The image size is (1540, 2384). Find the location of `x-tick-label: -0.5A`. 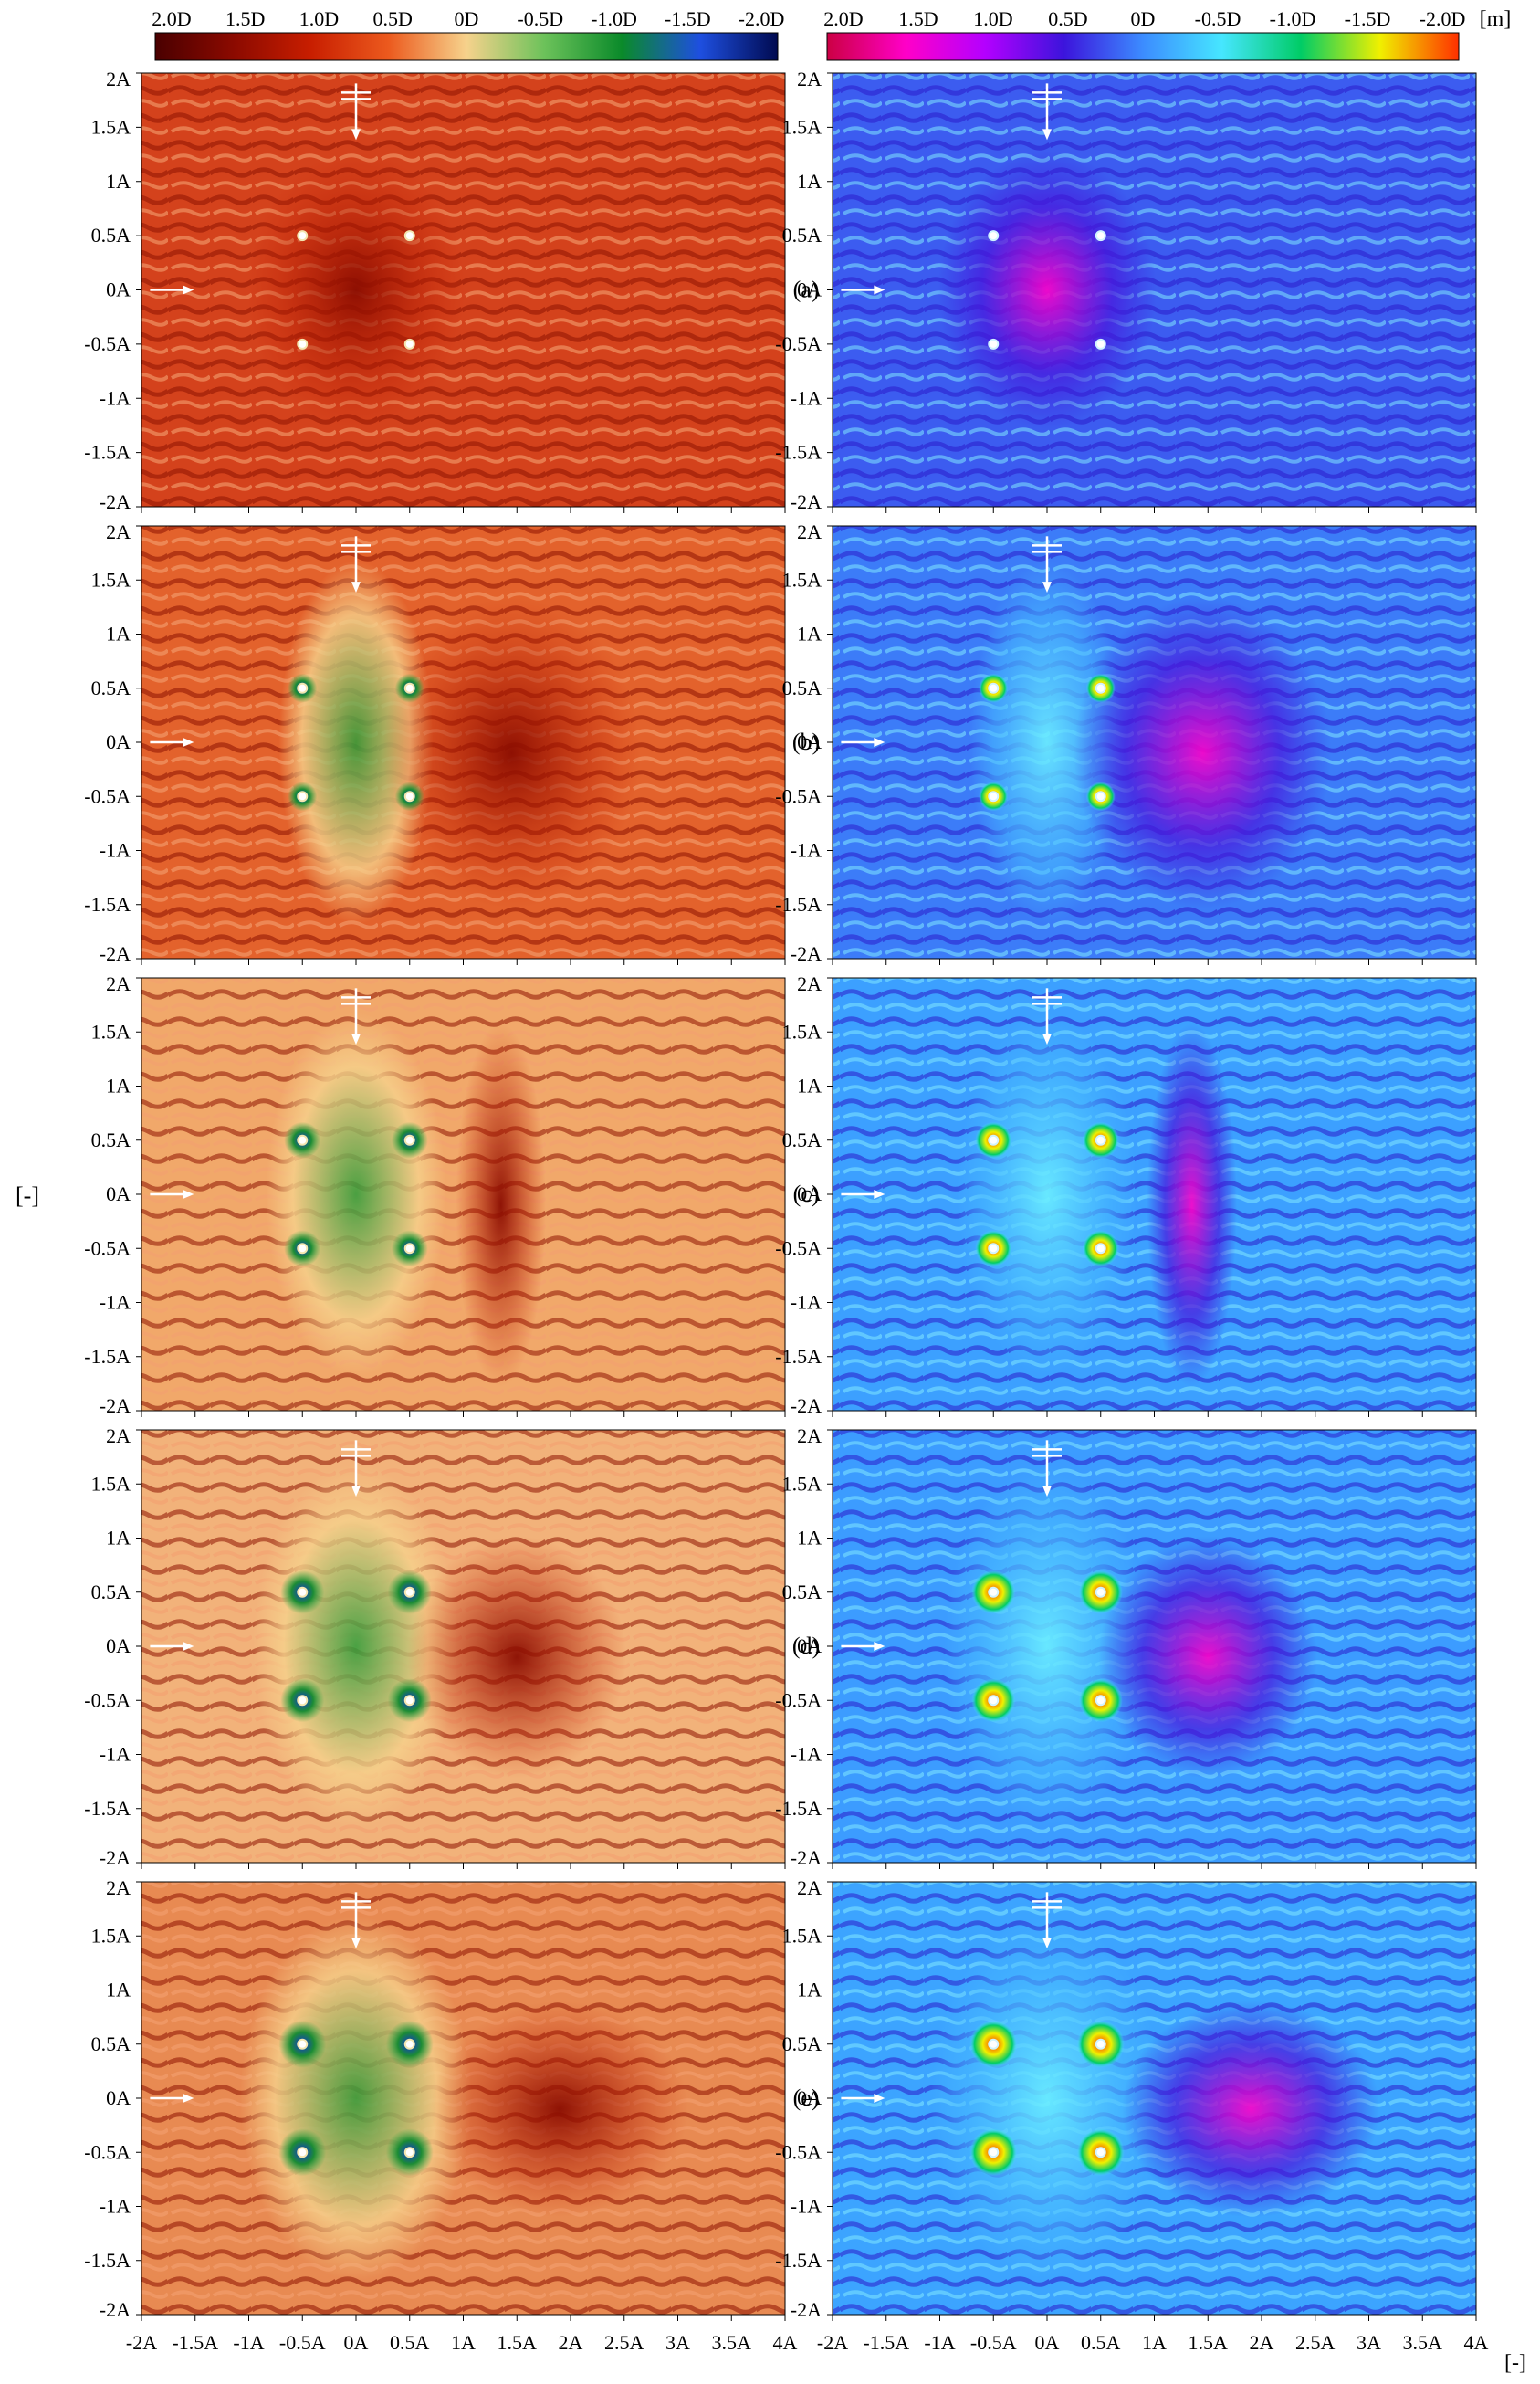

x-tick-label: -0.5A is located at coordinates (993, 2342).